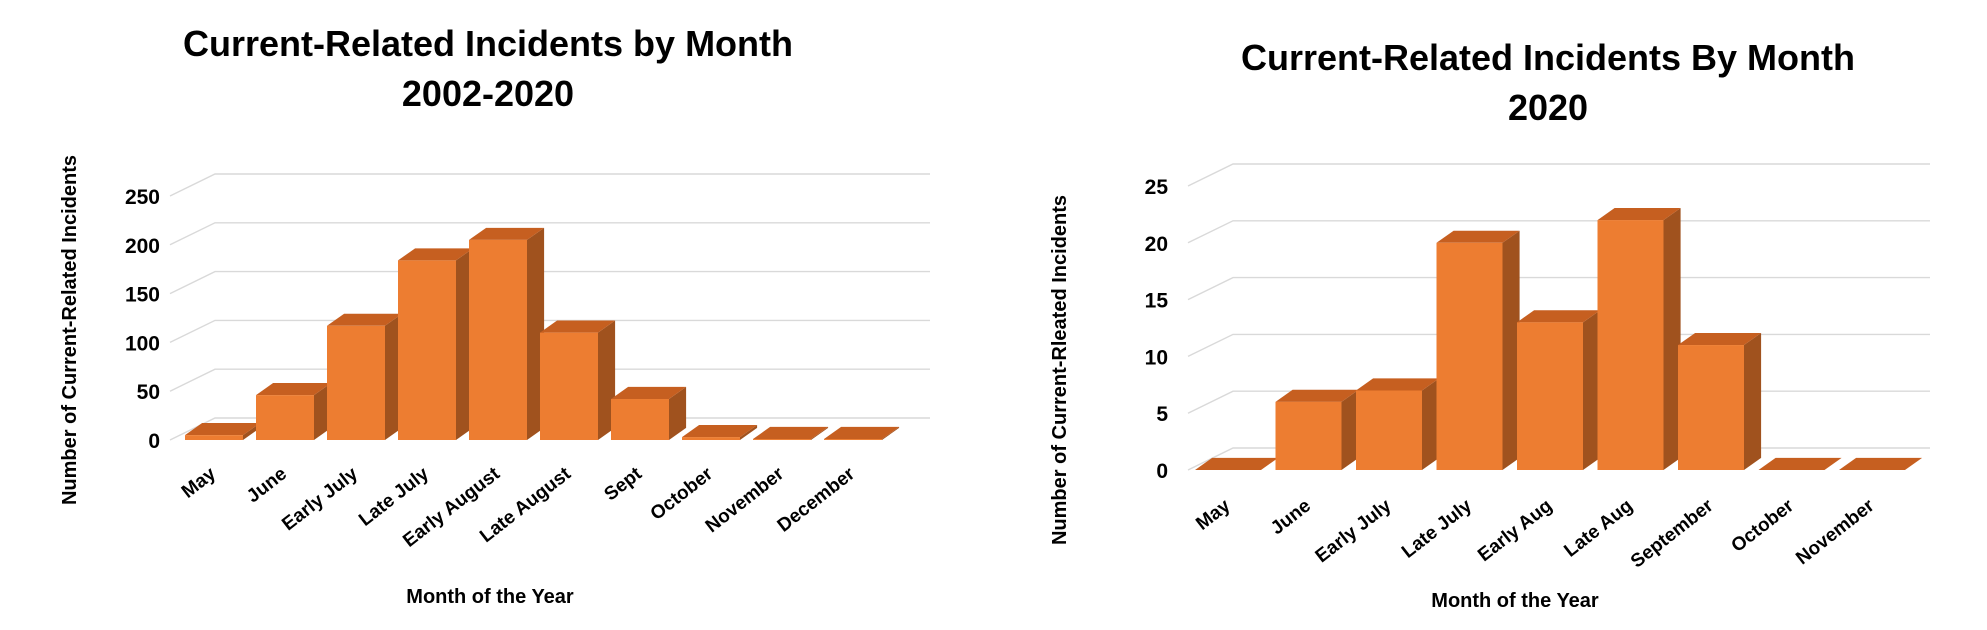 Image resolution: width=1987 pixels, height=630 pixels. Describe the element at coordinates (1763, 526) in the screenshot. I see `x-tick-label: October` at that location.